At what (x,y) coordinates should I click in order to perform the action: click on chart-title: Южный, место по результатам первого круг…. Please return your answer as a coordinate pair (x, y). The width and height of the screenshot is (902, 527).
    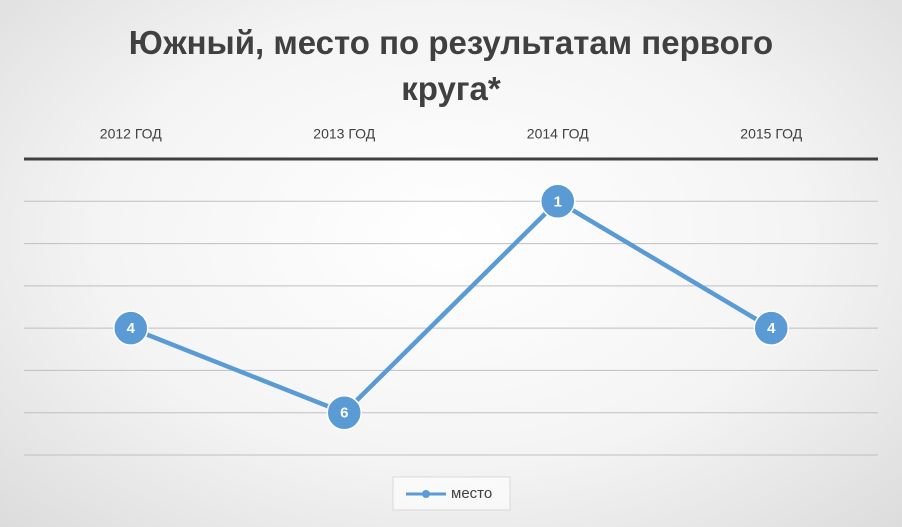
    Looking at the image, I should click on (451, 65).